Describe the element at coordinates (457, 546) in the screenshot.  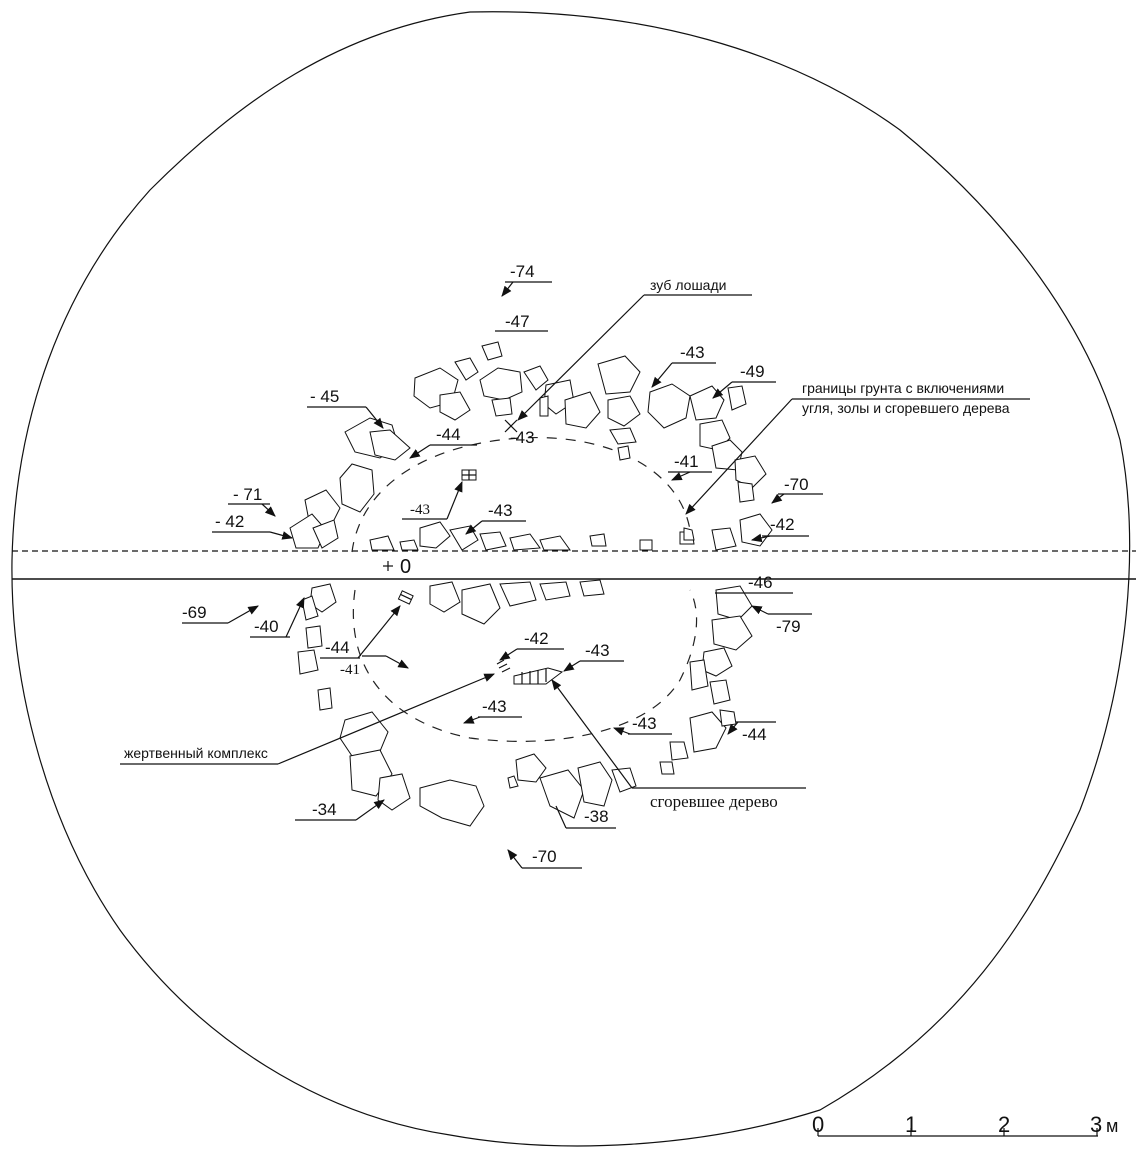
I see `small-finds` at that location.